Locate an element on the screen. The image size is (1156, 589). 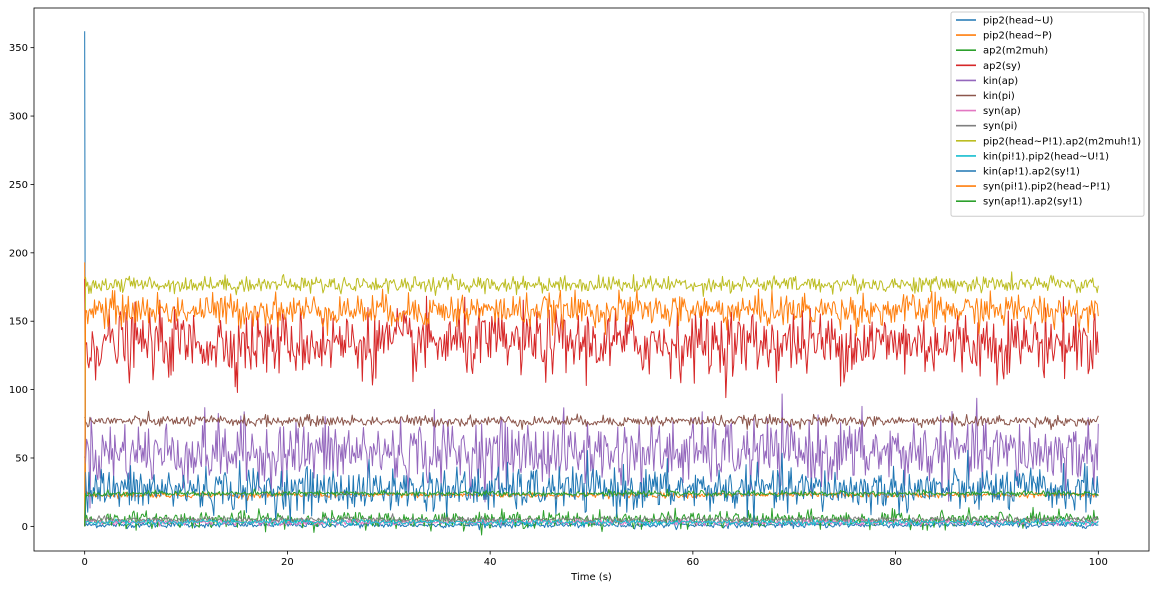
legend-entry-label: syn(pi!1).pip2(head~P!1) is located at coordinates (1046, 187).